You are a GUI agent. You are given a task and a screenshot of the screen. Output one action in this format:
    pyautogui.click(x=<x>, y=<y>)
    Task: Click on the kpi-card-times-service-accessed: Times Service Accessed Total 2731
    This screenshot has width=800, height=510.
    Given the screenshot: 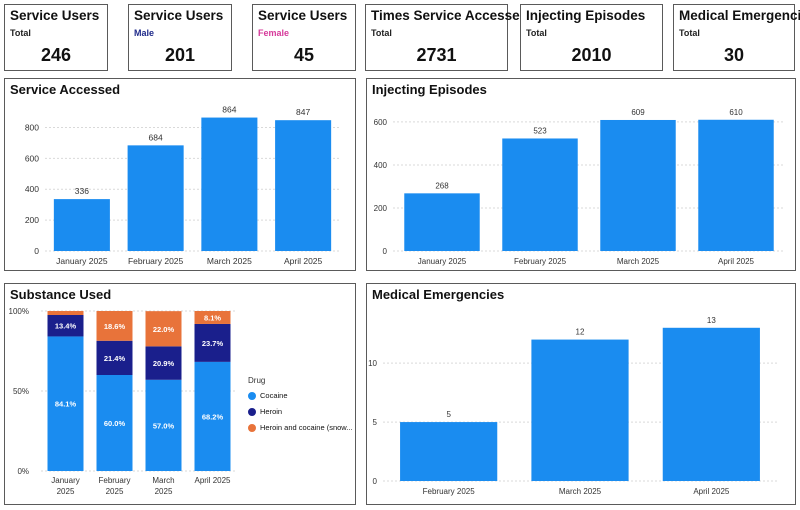 What is the action you would take?
    pyautogui.click(x=446, y=37)
    